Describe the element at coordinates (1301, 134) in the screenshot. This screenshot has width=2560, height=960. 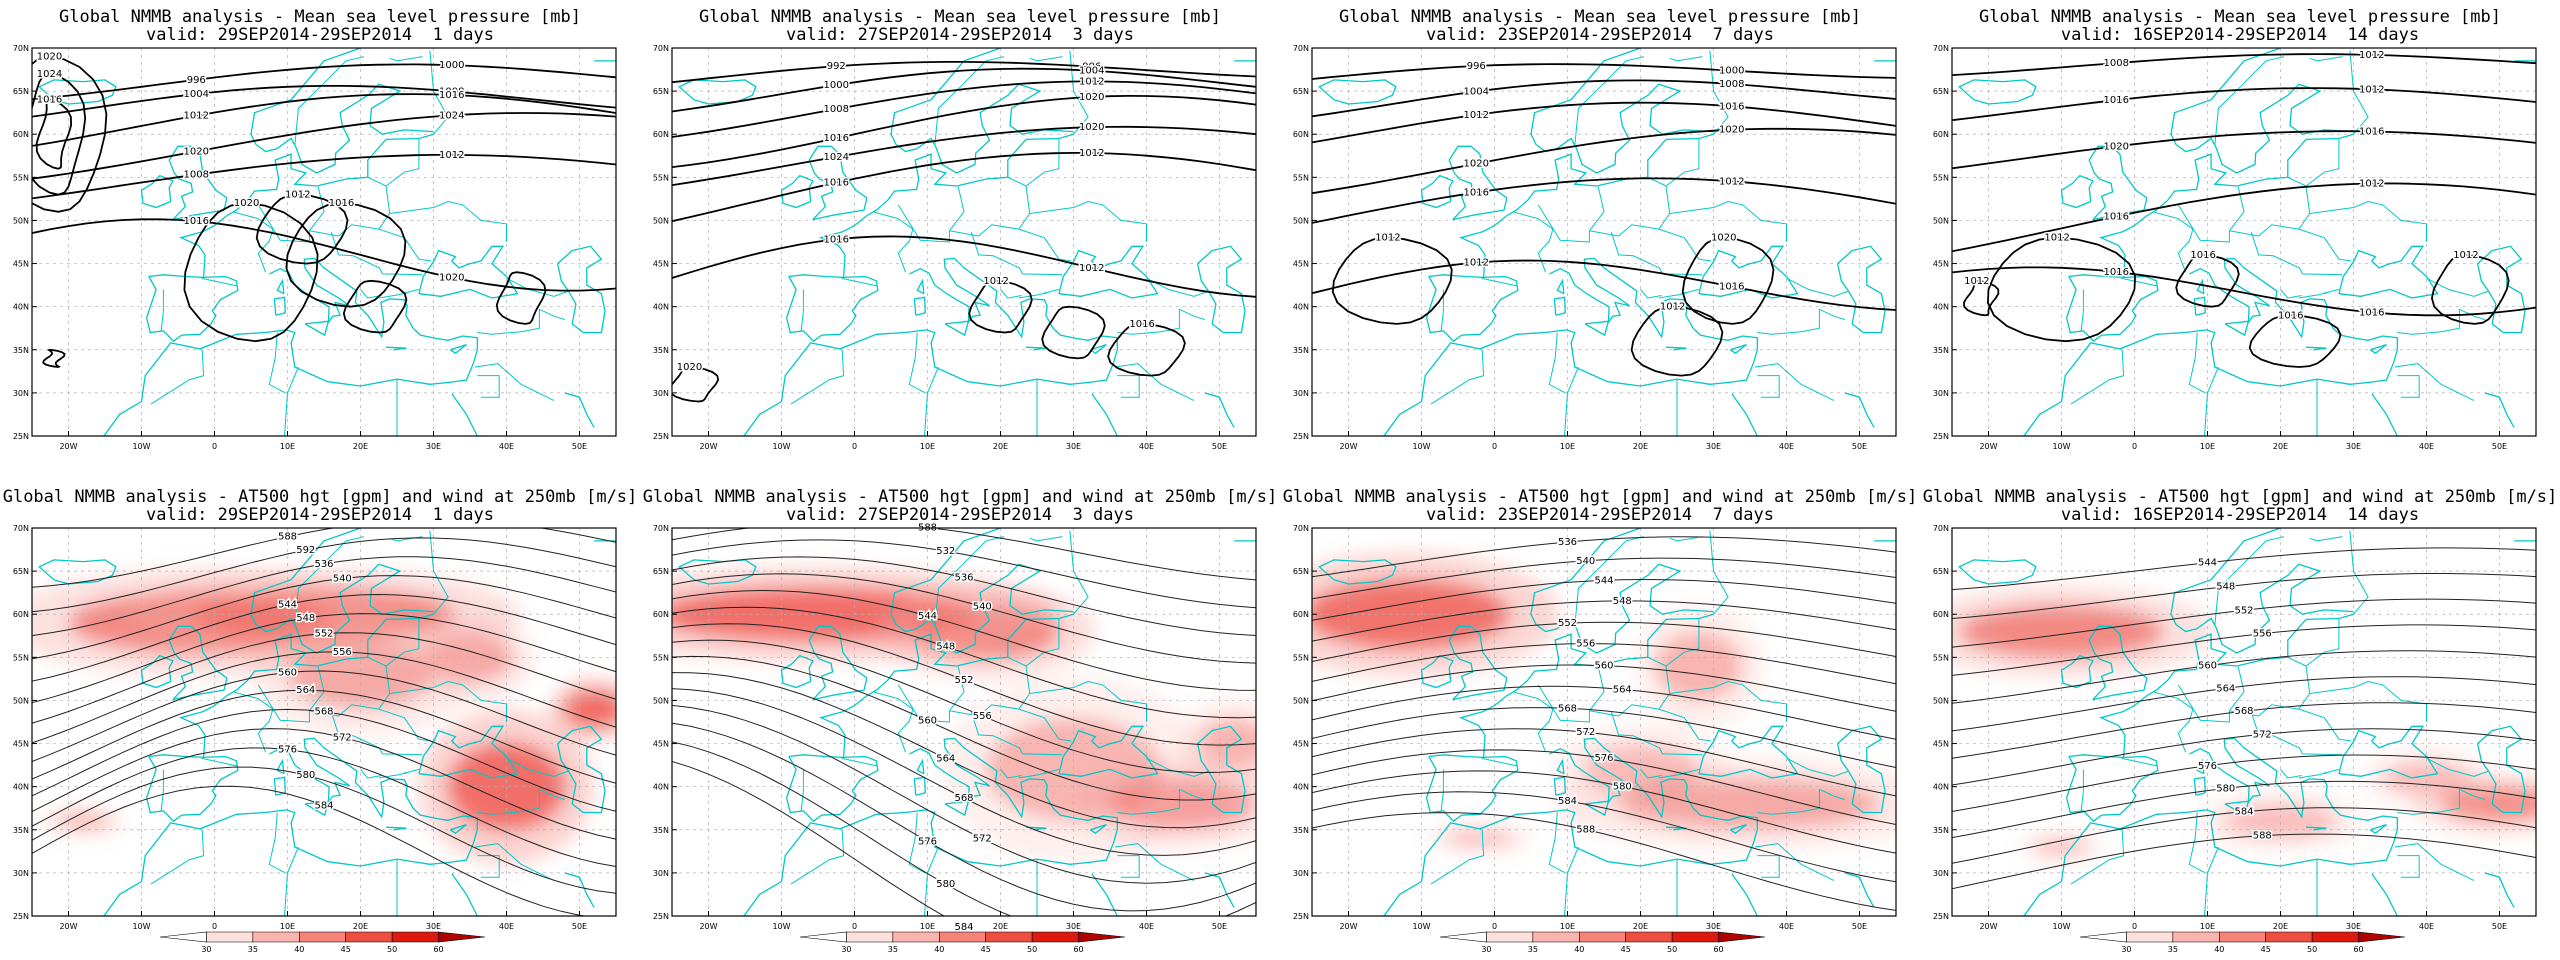
I see `lat-tick-label: 60N` at that location.